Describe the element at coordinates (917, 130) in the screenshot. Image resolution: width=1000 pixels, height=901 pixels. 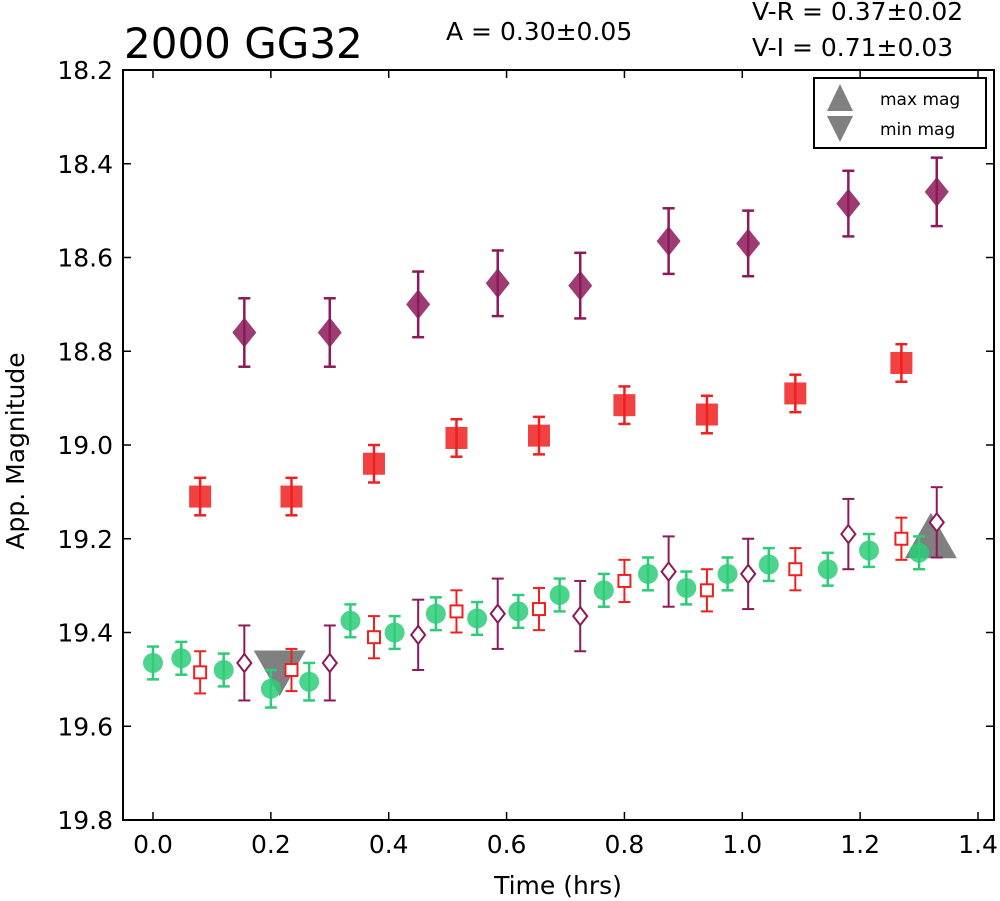
I see `legend-label-min-mag: min mag` at that location.